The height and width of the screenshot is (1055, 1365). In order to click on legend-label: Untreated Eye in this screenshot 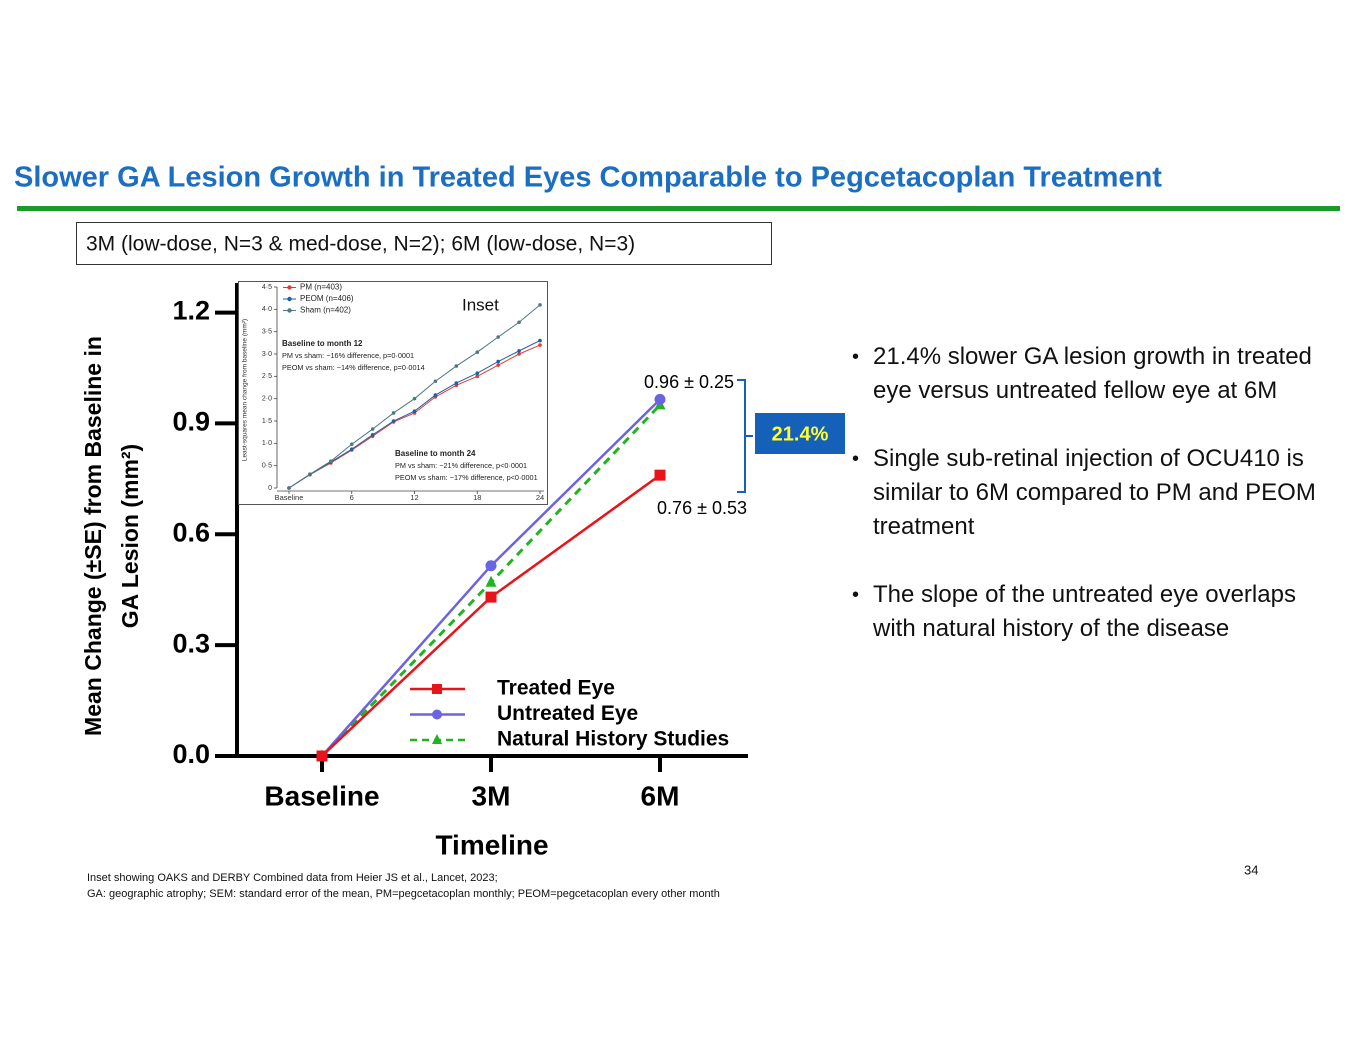, I will do `click(567, 713)`.